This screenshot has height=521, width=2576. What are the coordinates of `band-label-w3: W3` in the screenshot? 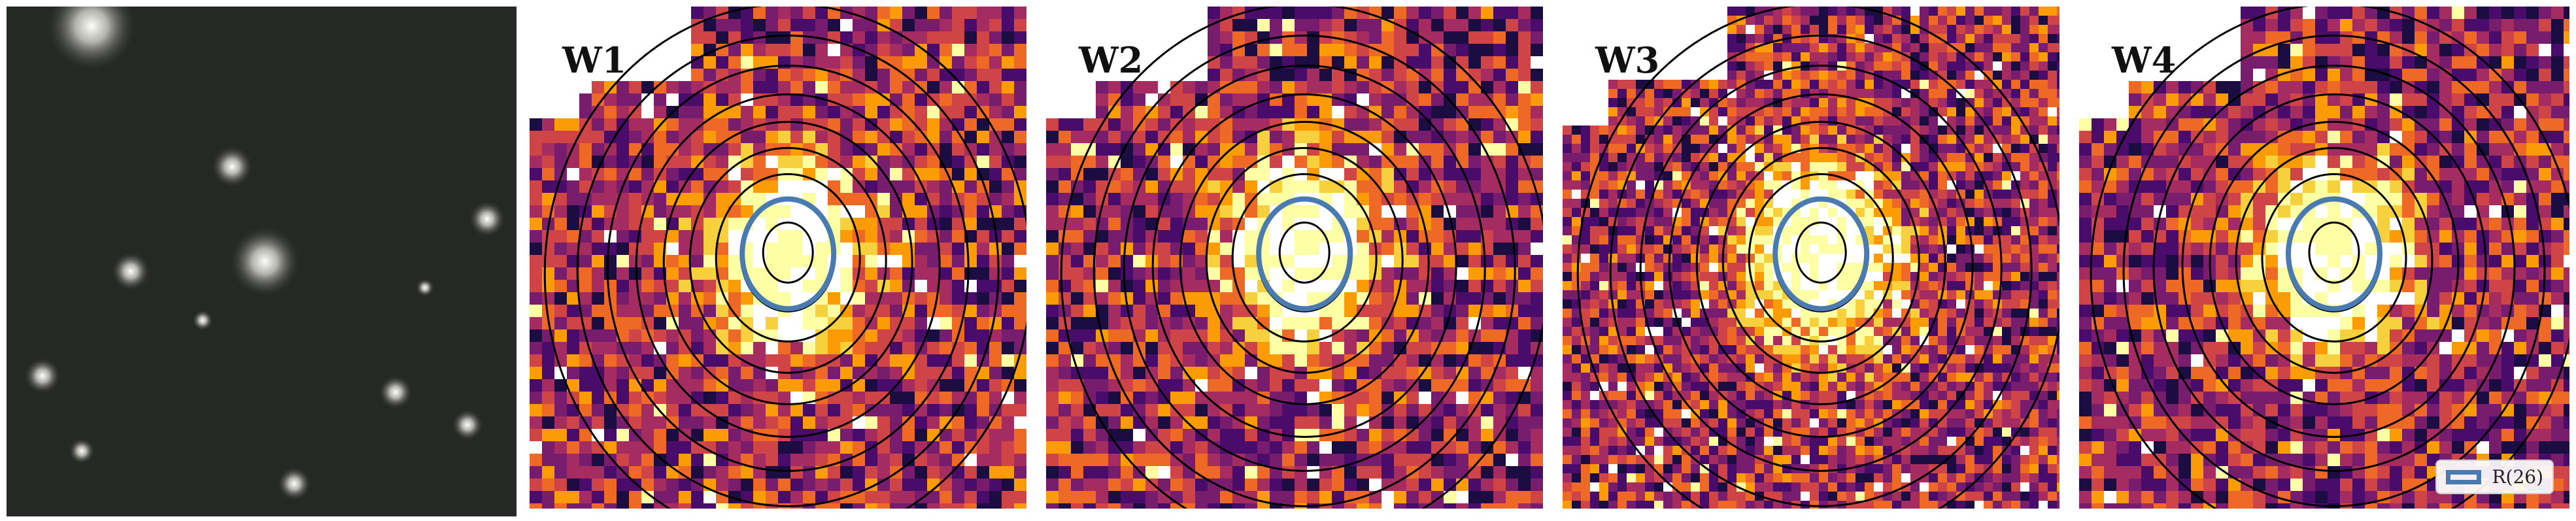 It's located at (1627, 60).